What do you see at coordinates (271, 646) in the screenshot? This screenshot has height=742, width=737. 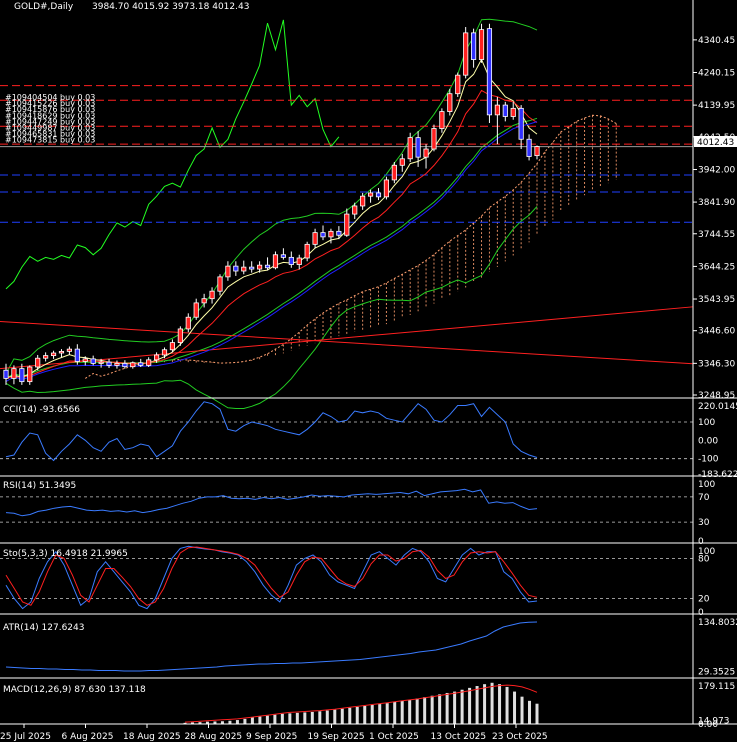 I see `atr-line` at bounding box center [271, 646].